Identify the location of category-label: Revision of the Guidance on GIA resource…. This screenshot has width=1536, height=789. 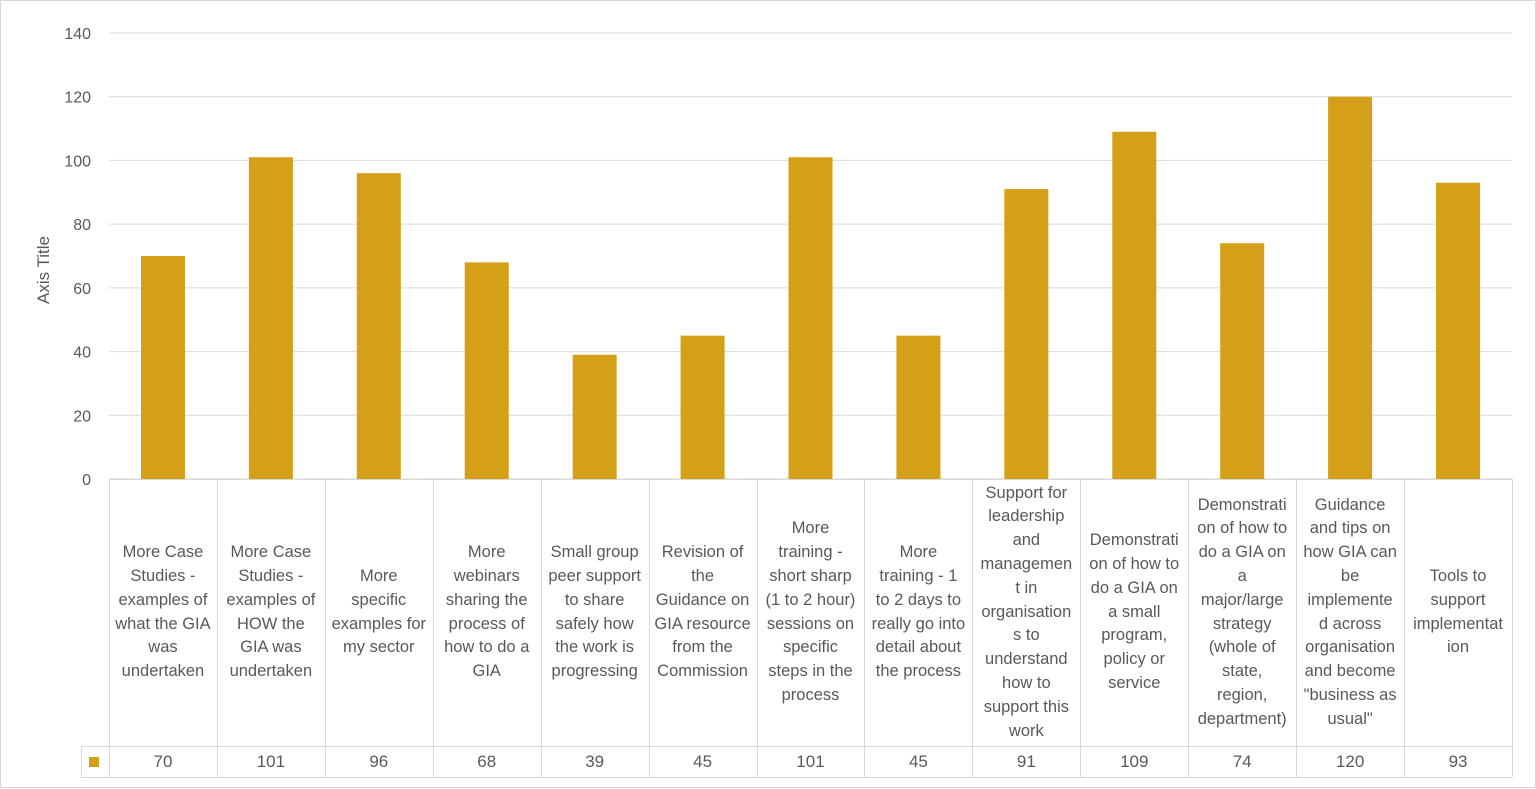
(702, 612).